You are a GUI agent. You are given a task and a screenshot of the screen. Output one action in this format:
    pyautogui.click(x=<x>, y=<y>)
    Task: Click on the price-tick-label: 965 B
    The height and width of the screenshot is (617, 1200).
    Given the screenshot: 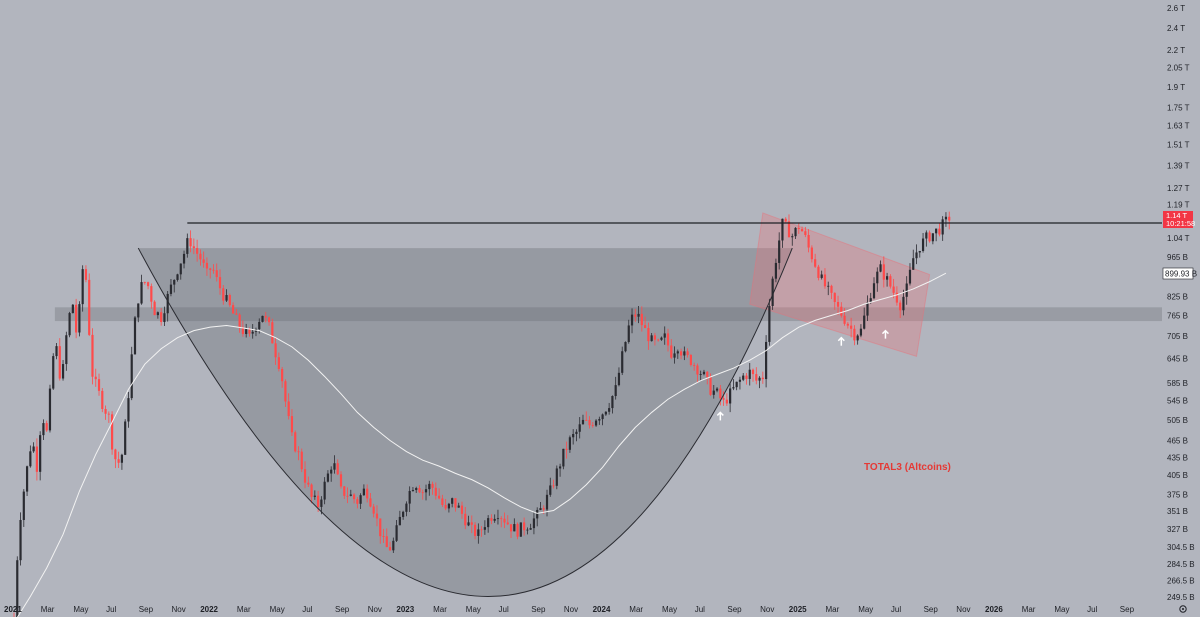 What is the action you would take?
    pyautogui.click(x=1177, y=257)
    